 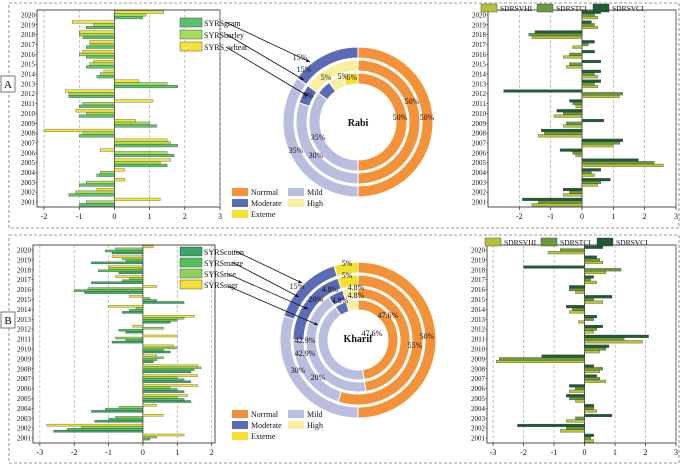 I want to click on y-tick-label: 2019, so click(x=24, y=260).